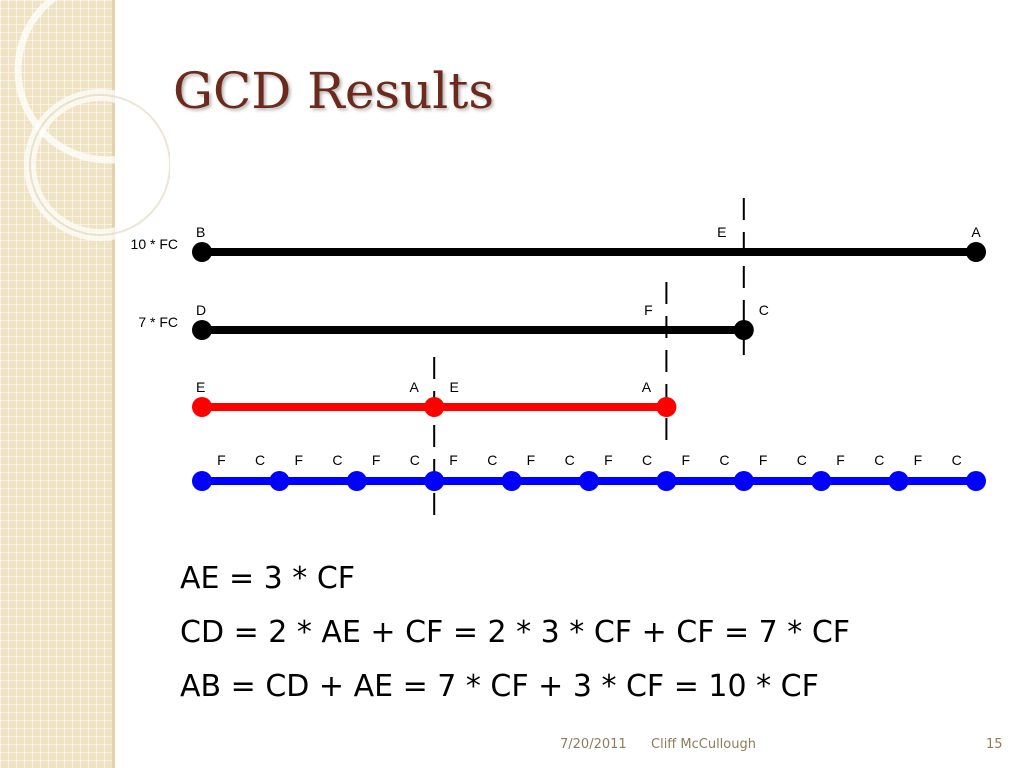 This screenshot has width=1024, height=768. I want to click on cd-point-label-d: D, so click(201, 310).